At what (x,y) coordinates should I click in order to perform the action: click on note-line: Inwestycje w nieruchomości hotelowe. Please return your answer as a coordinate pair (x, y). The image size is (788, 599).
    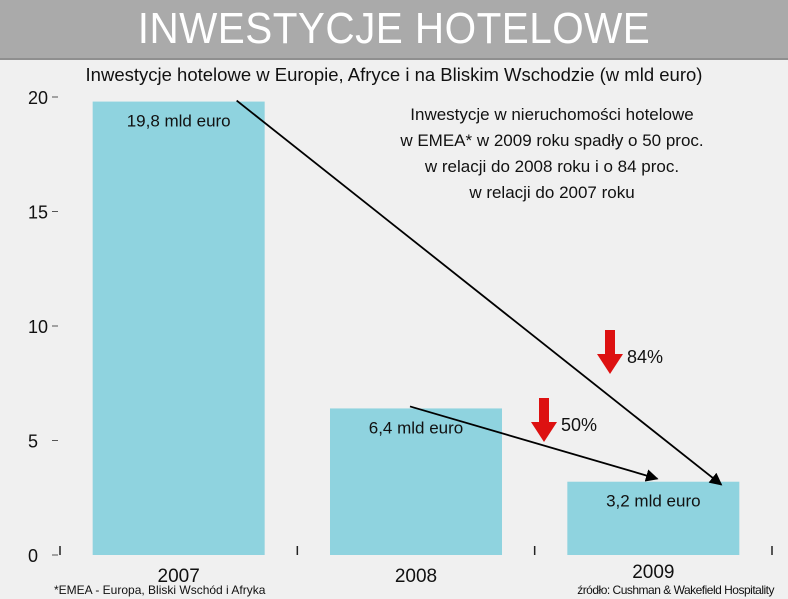
    Looking at the image, I should click on (552, 114).